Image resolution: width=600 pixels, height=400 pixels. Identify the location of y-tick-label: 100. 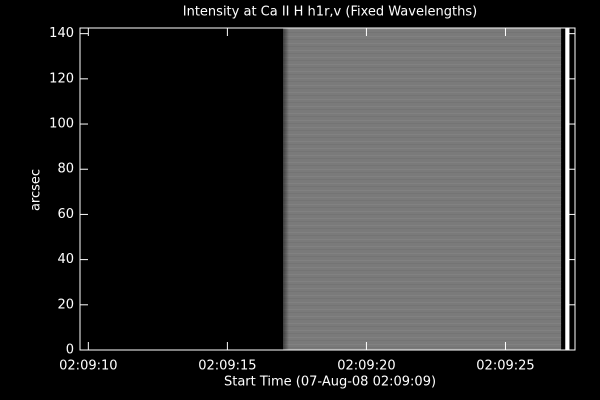
(61, 124).